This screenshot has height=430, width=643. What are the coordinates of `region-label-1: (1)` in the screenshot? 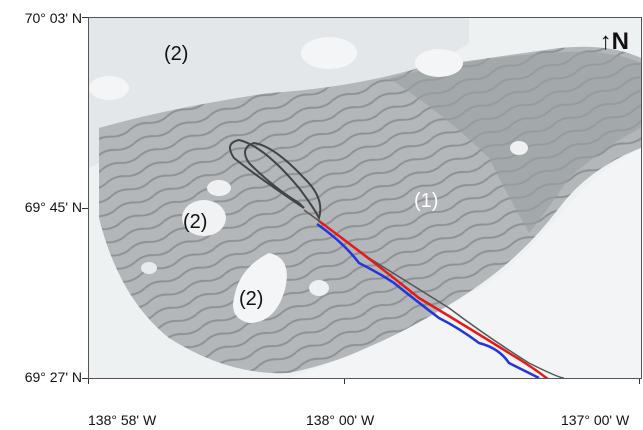 It's located at (426, 201).